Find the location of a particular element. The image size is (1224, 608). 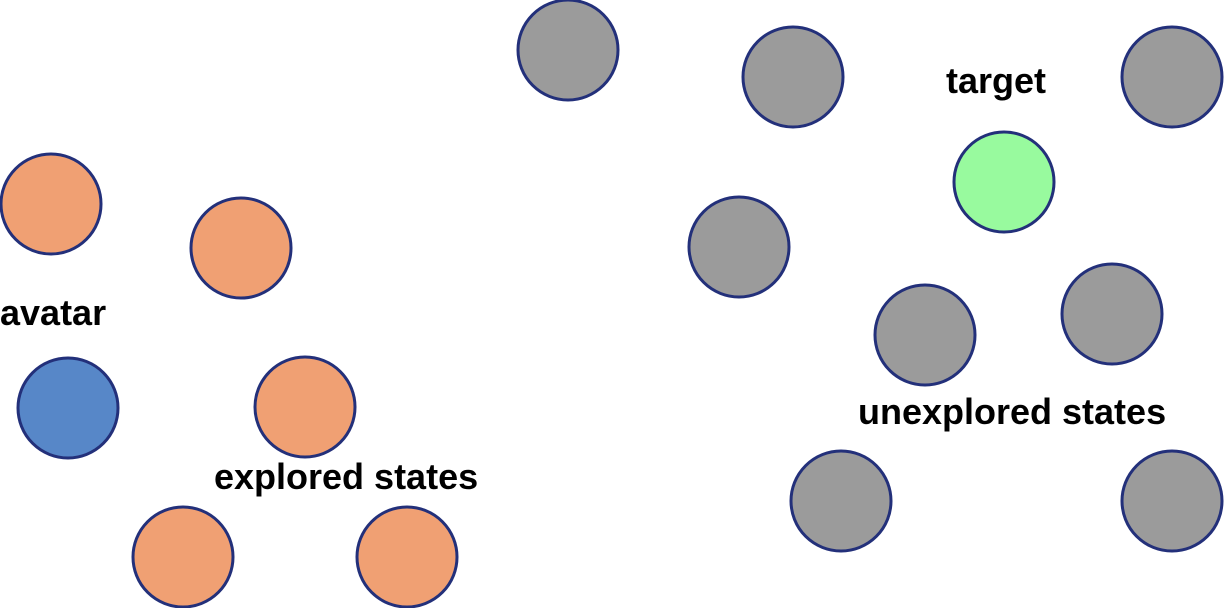

target-label: target is located at coordinates (996, 80).